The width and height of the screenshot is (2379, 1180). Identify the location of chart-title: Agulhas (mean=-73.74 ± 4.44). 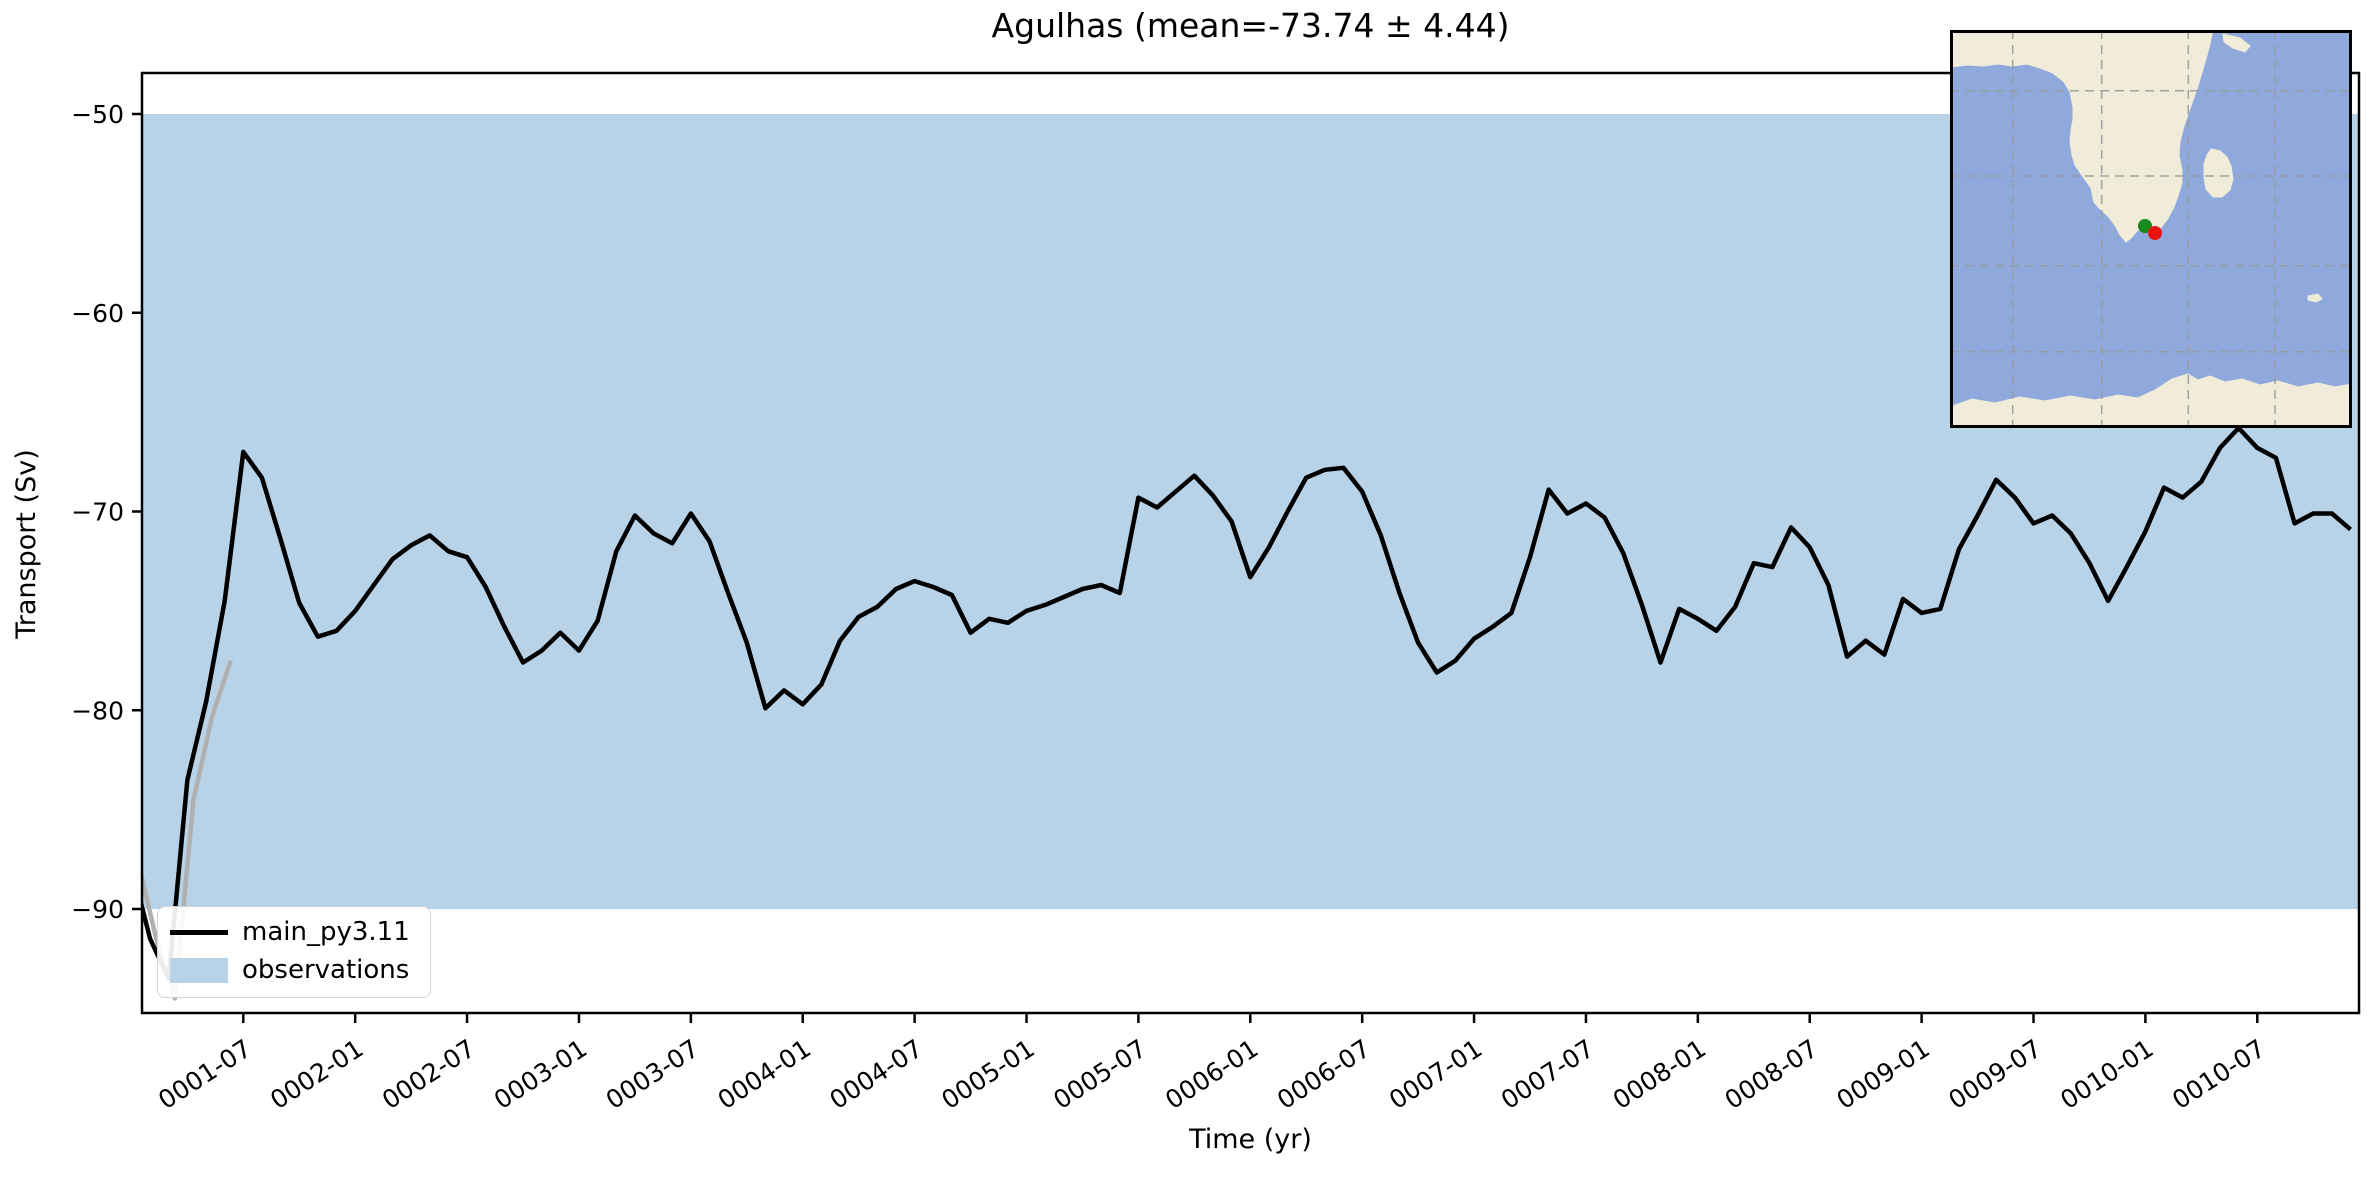
(1250, 25).